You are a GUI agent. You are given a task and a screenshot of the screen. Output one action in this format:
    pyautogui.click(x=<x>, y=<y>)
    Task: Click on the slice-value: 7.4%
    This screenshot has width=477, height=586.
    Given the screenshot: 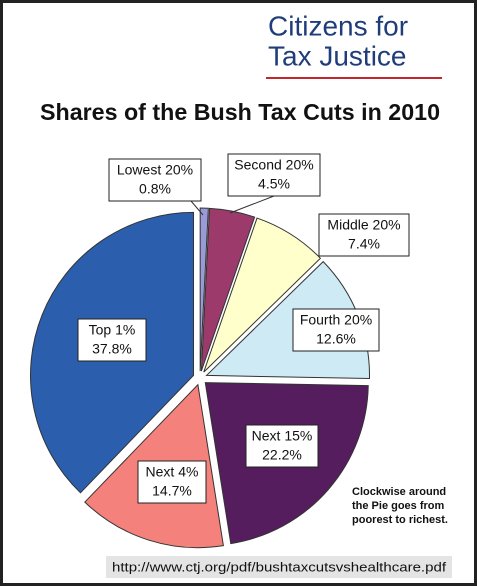 What is the action you would take?
    pyautogui.click(x=364, y=244)
    